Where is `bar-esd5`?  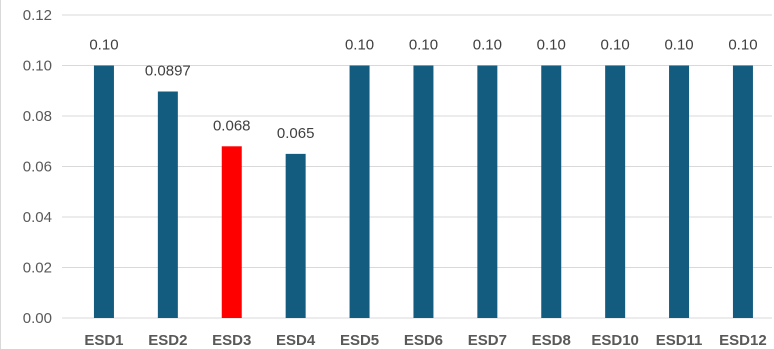 bar-esd5 is located at coordinates (359, 191).